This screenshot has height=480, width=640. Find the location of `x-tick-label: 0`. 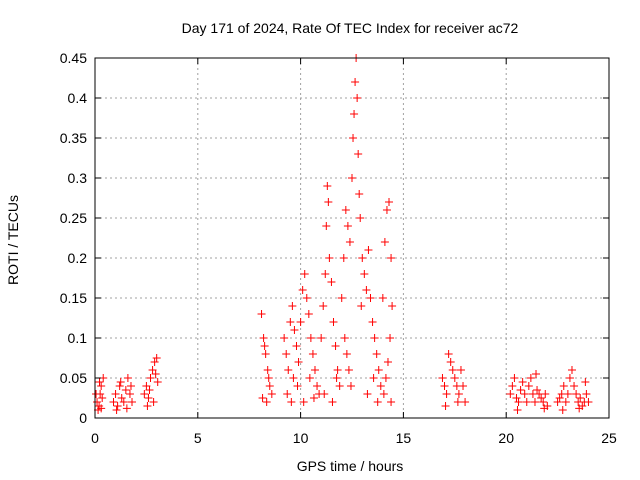

x-tick-label: 0 is located at coordinates (95, 438).